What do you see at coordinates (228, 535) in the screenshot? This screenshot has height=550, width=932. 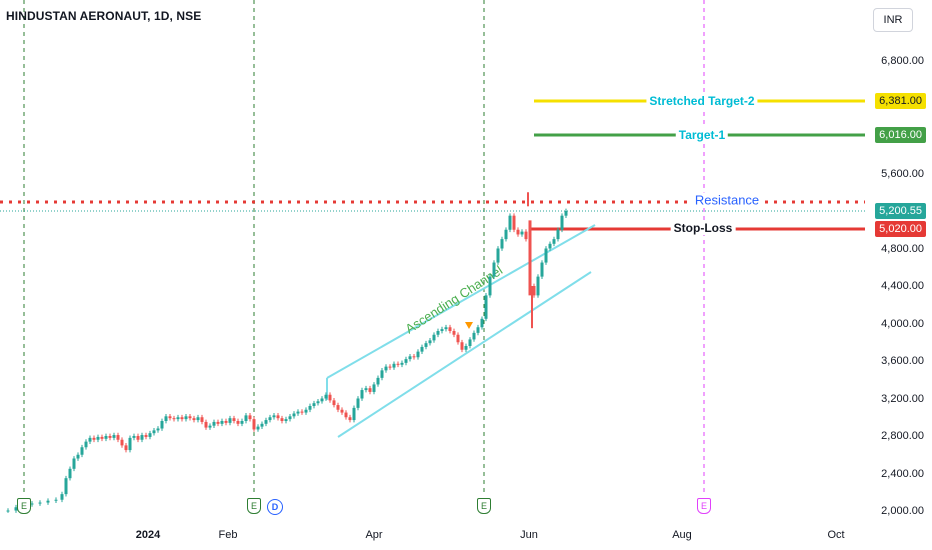 I see `time-axis-tick: Feb` at bounding box center [228, 535].